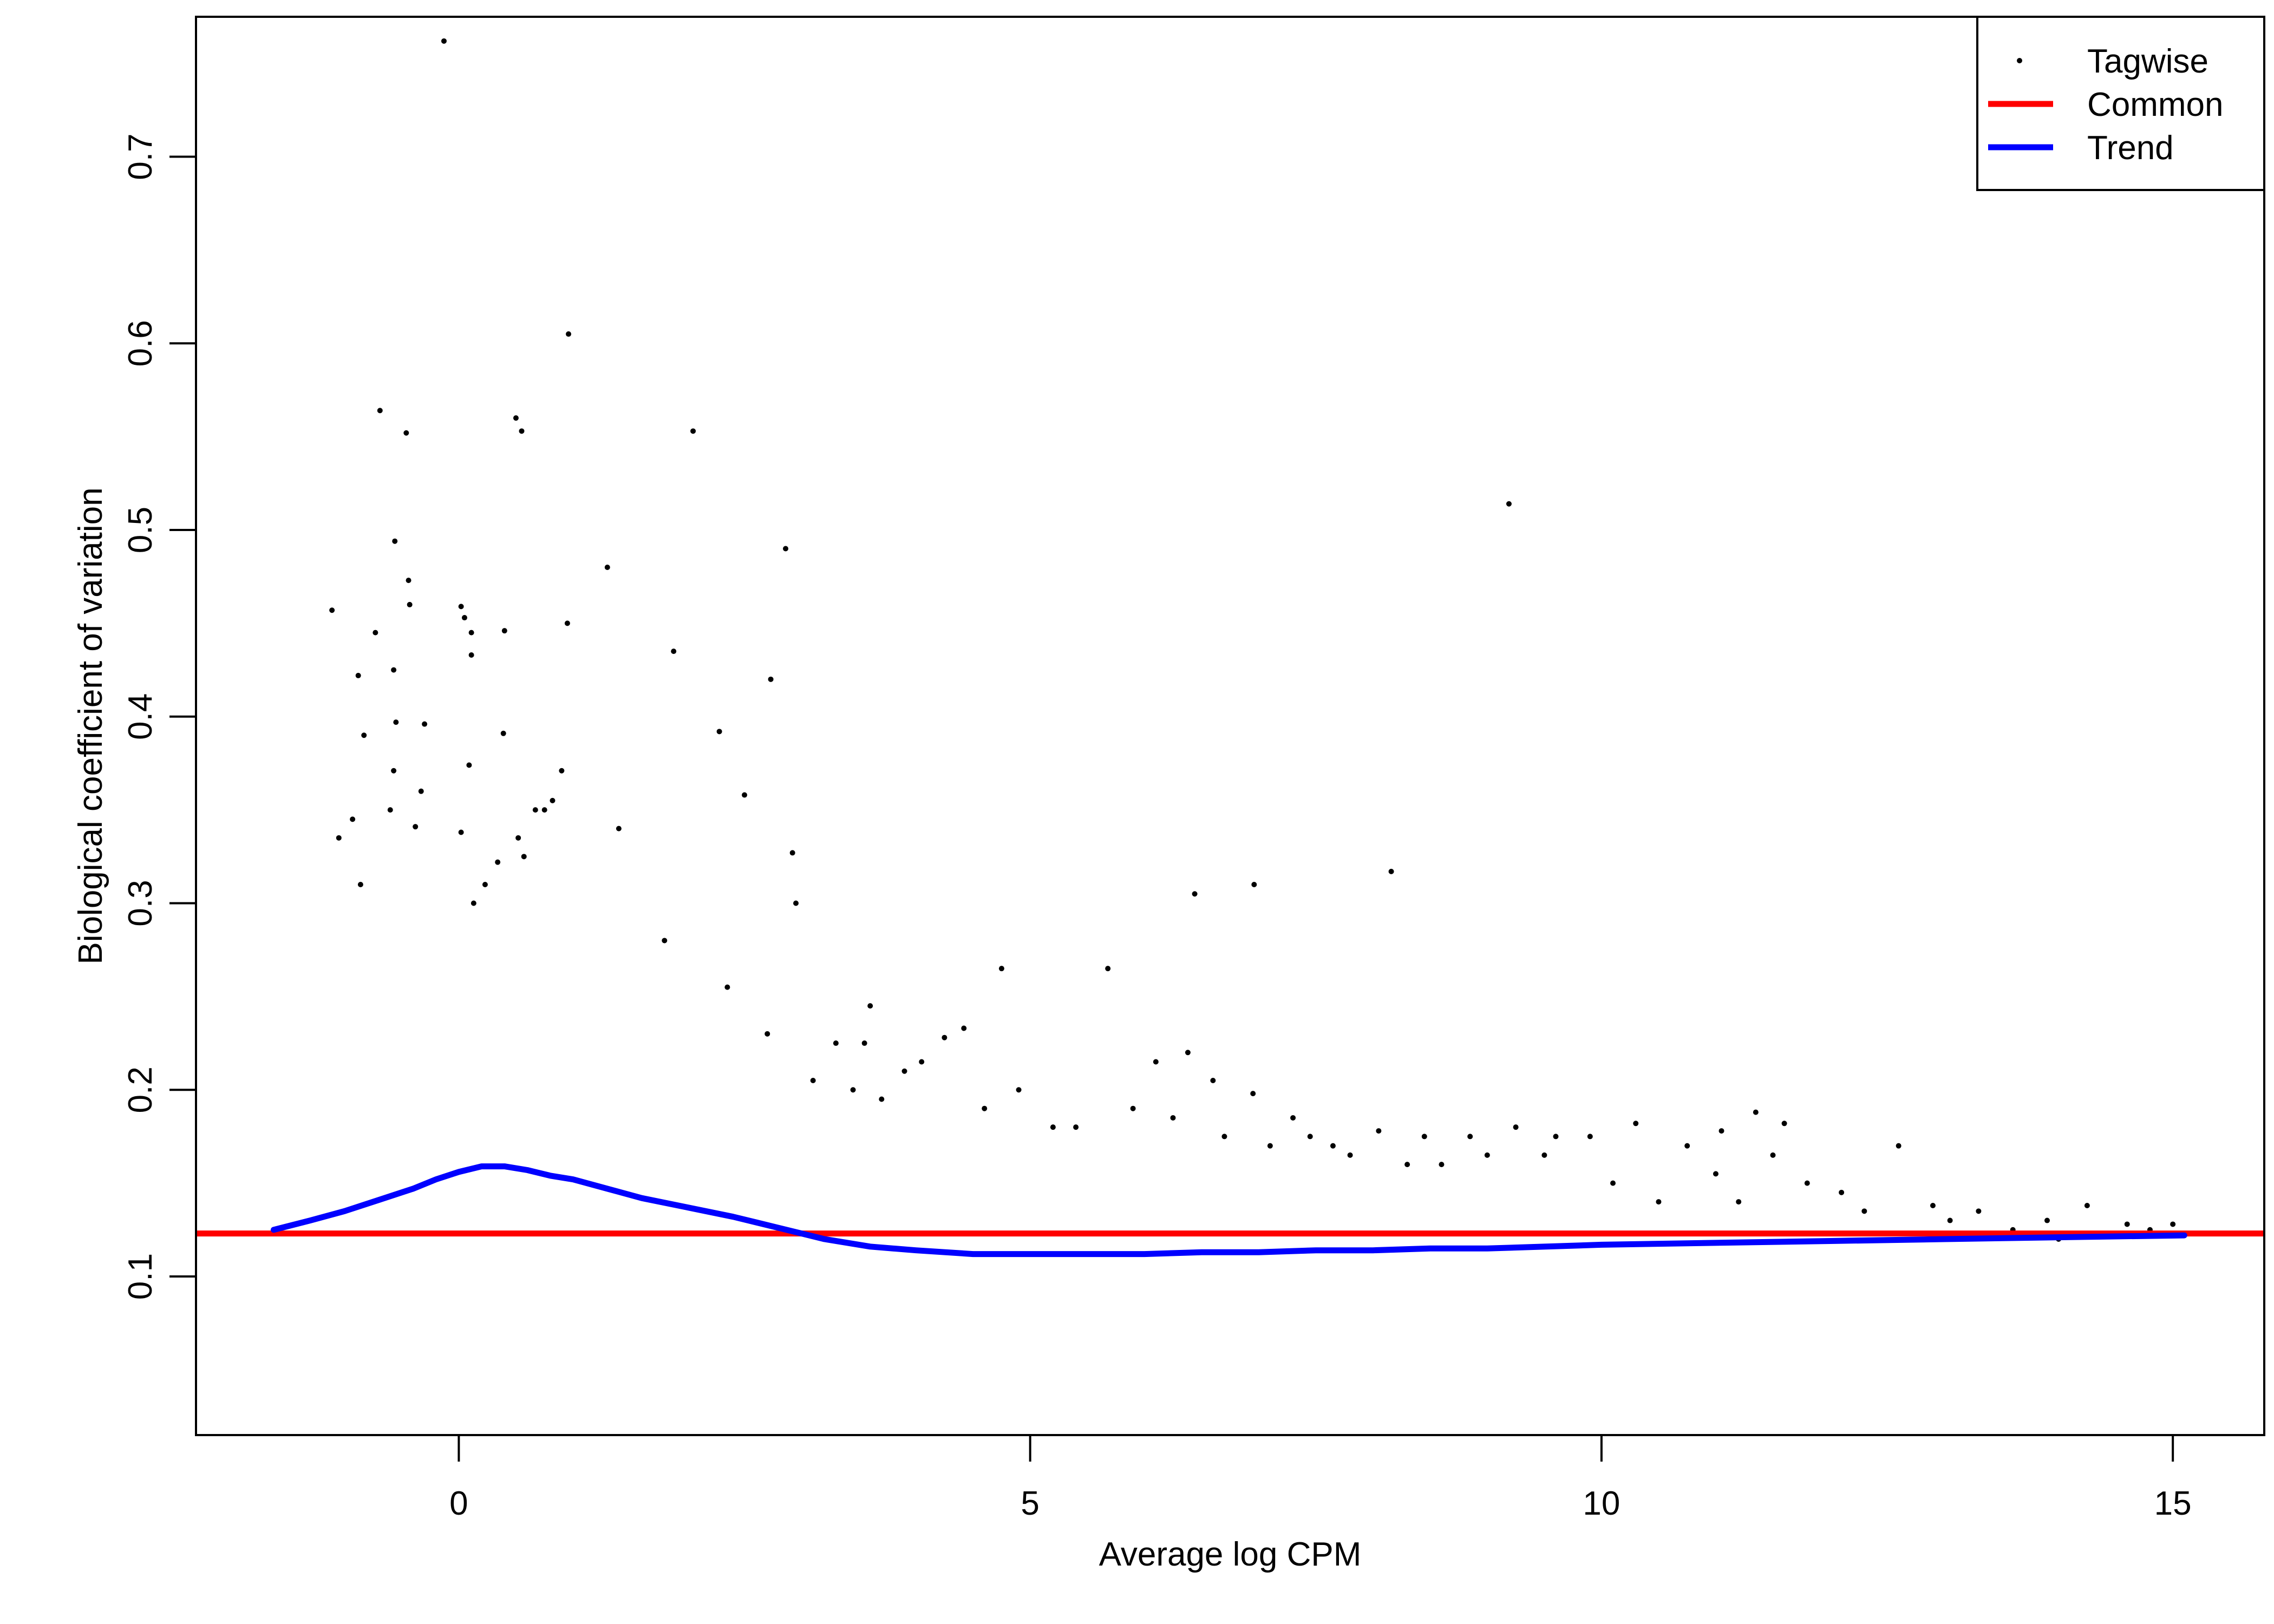  I want to click on dispersion-lines, so click(1230, 1210).